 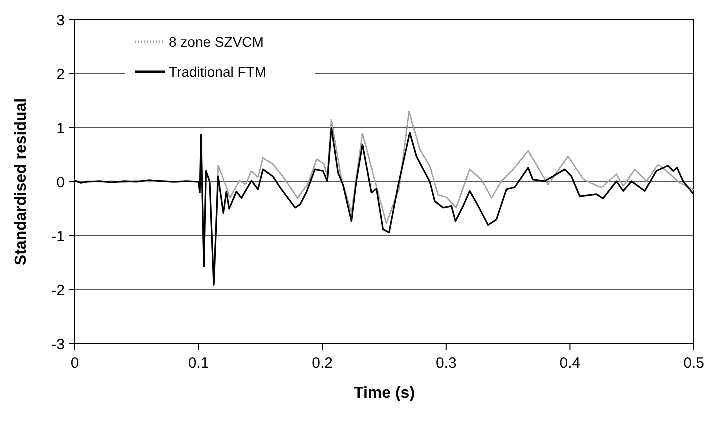 I want to click on x-tick-label: 0.3, so click(x=446, y=363).